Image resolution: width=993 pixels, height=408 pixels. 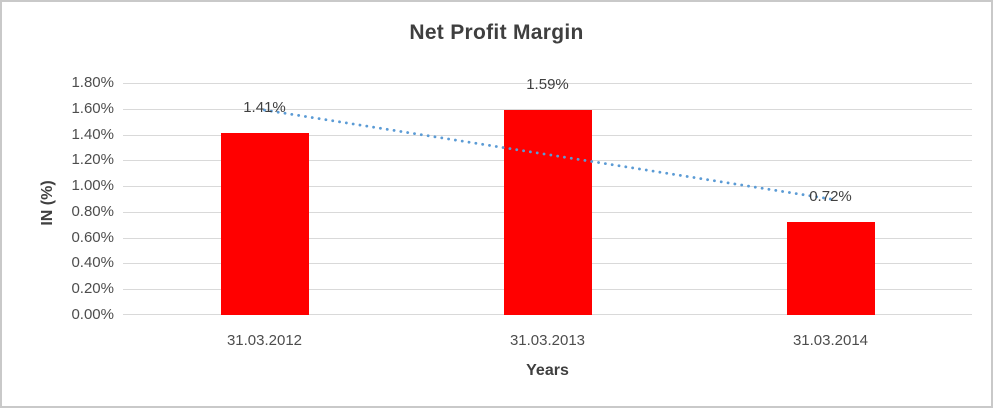 I want to click on bar-31.03.2014, so click(x=830, y=268).